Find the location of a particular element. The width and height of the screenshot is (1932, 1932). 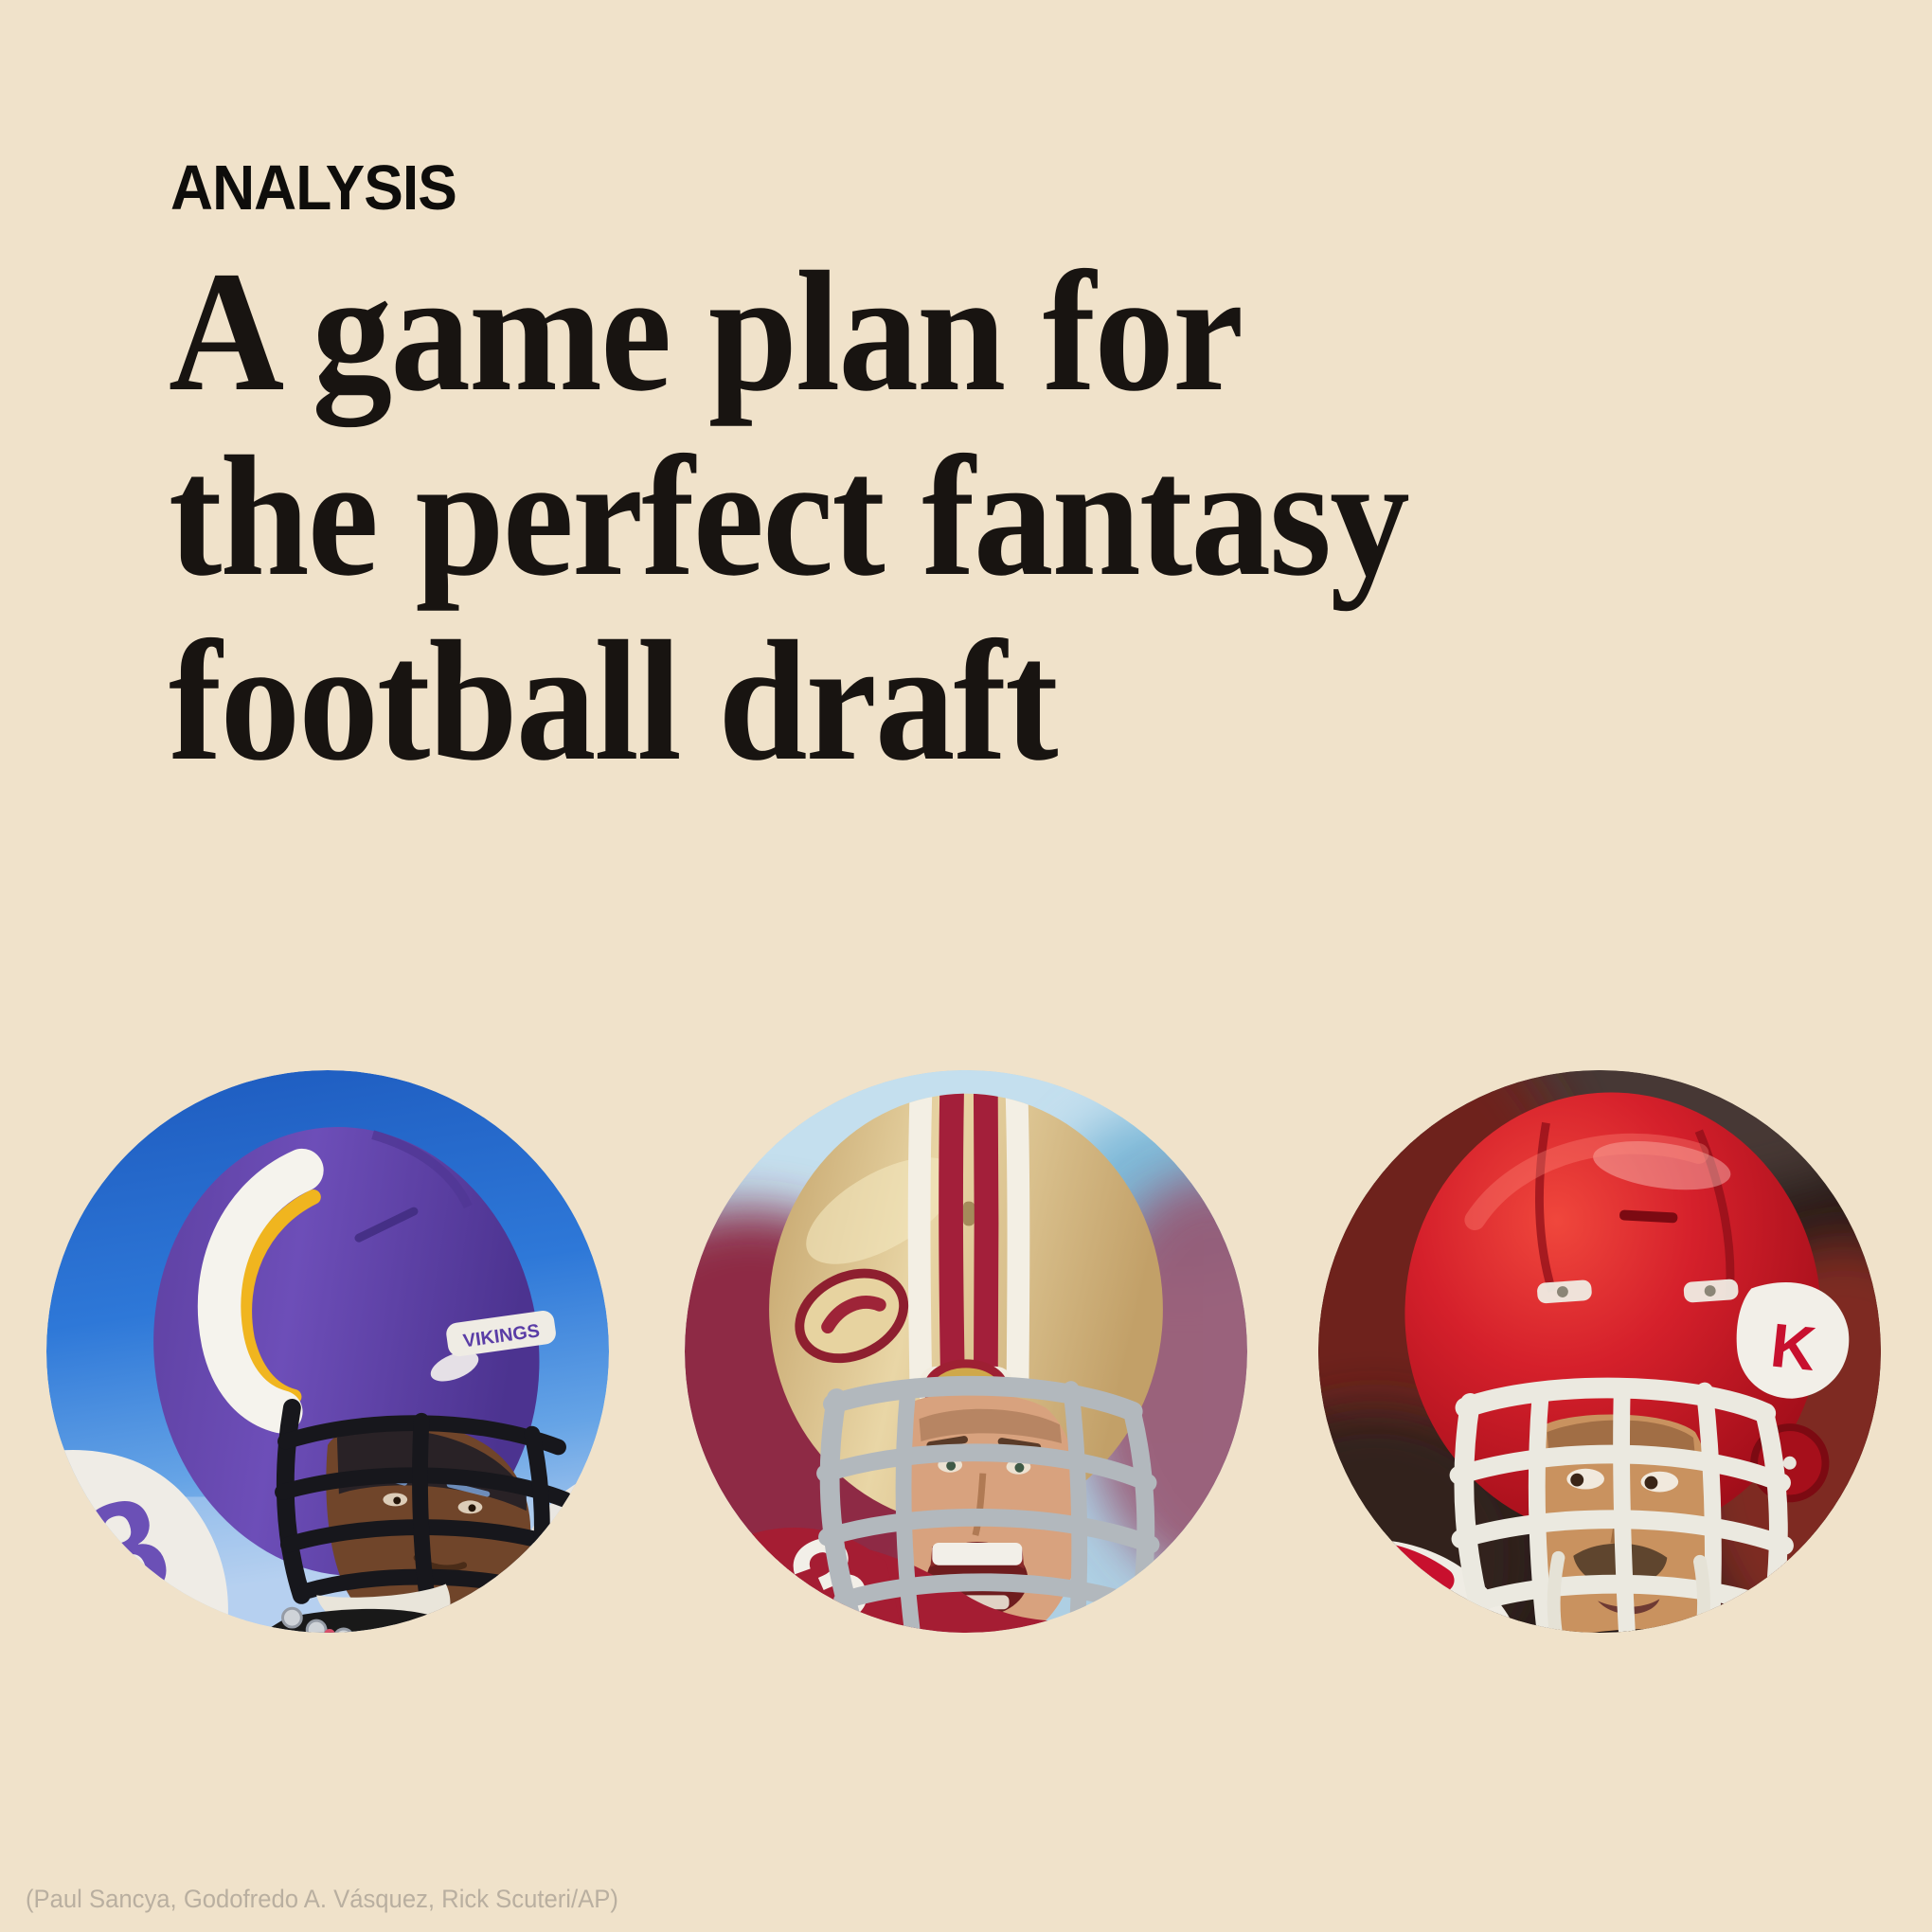

49ers-helmet-stripes is located at coordinates (968, 1243).